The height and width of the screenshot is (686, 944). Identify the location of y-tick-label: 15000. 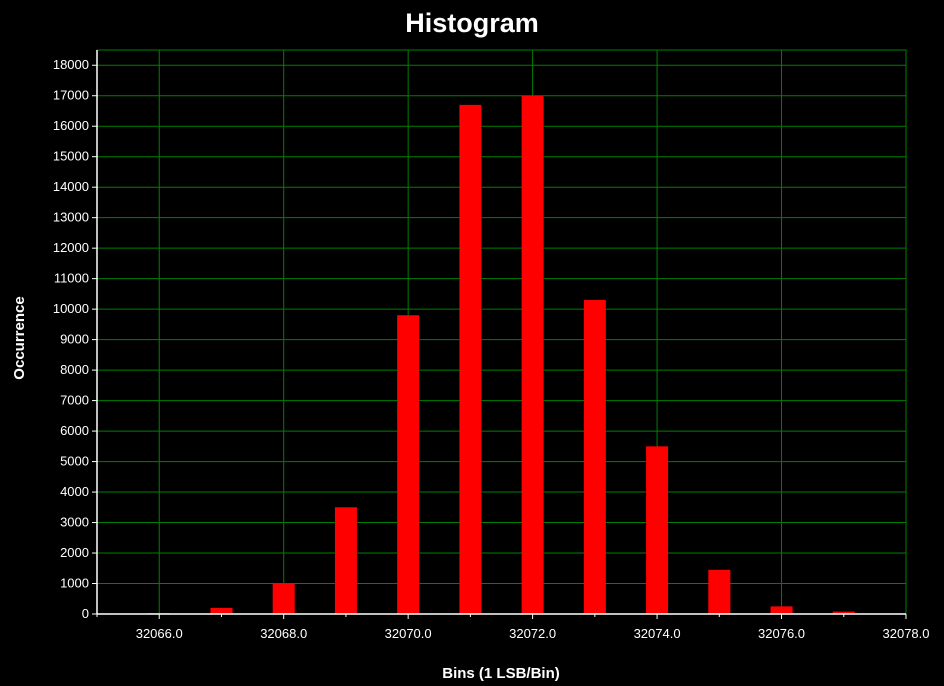
(71, 156).